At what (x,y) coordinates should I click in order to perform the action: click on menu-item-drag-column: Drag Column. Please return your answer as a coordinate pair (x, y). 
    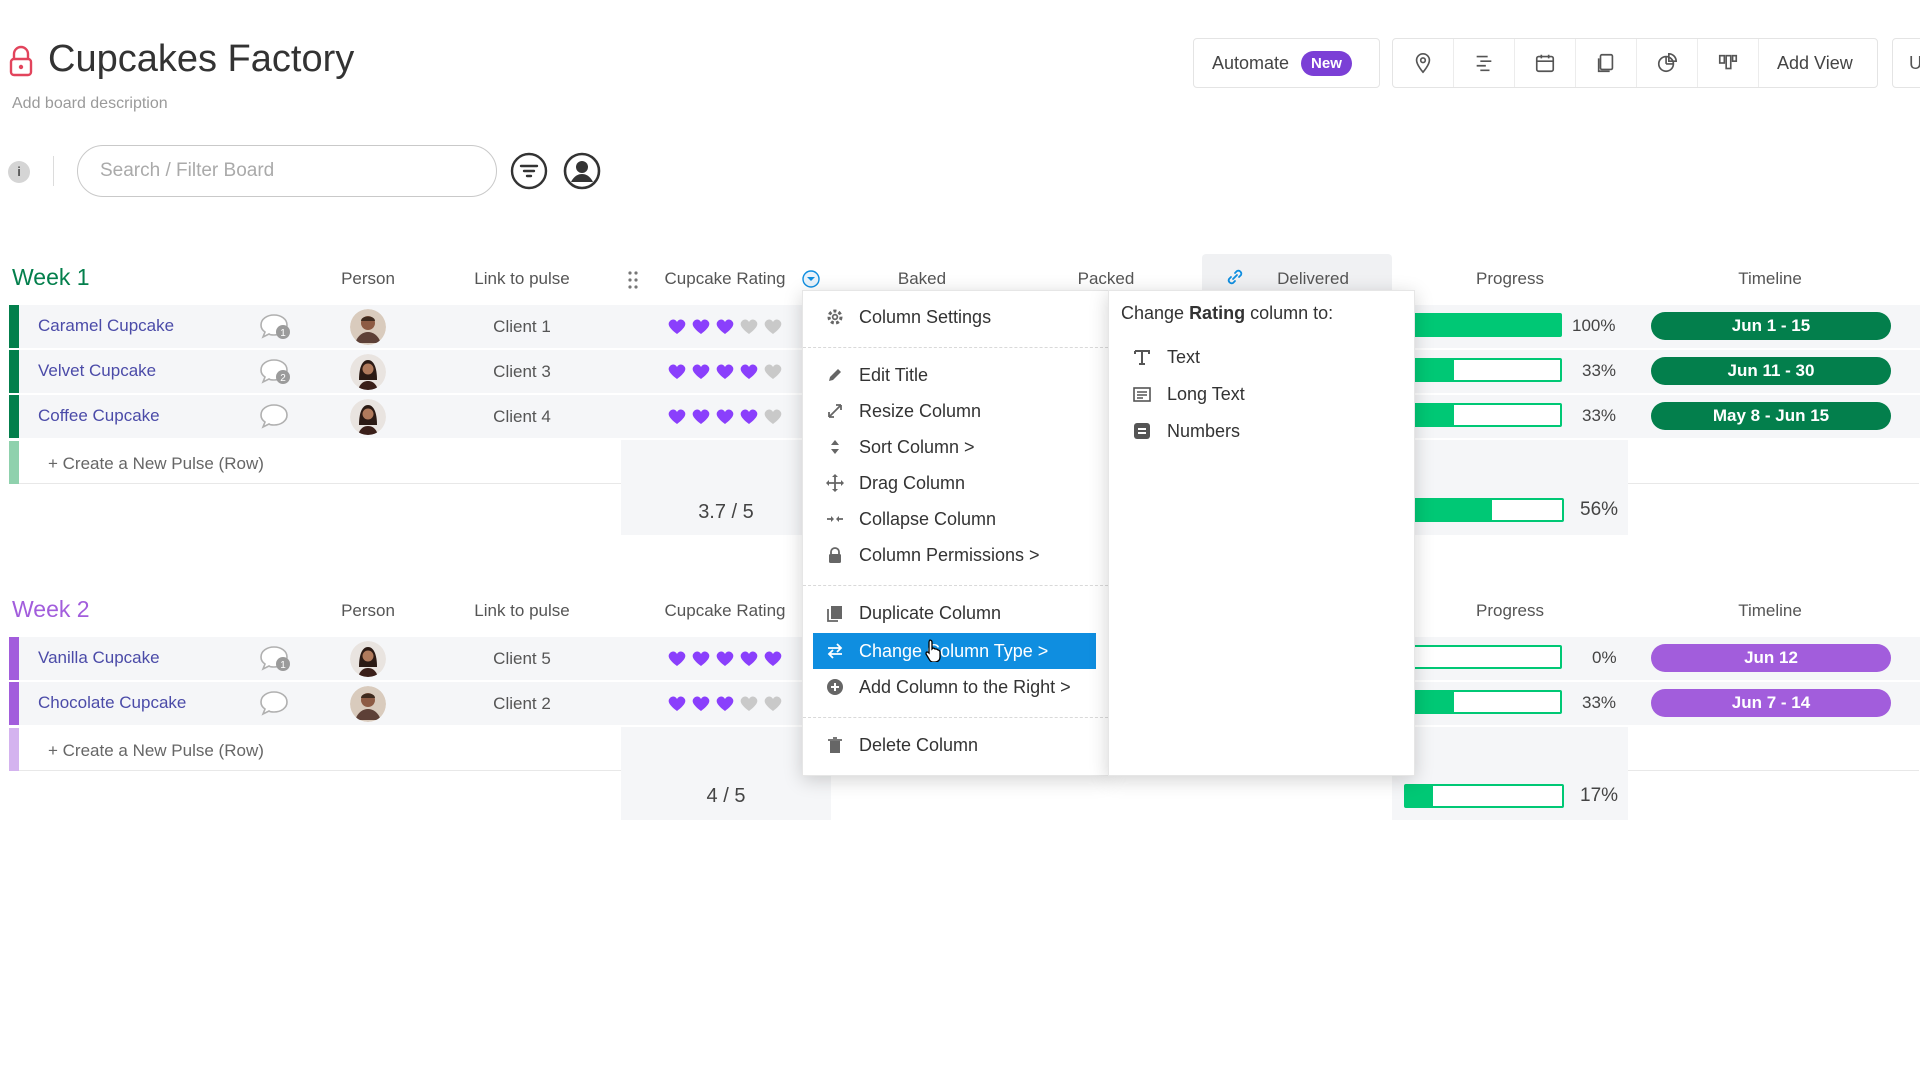
    Looking at the image, I should click on (955, 483).